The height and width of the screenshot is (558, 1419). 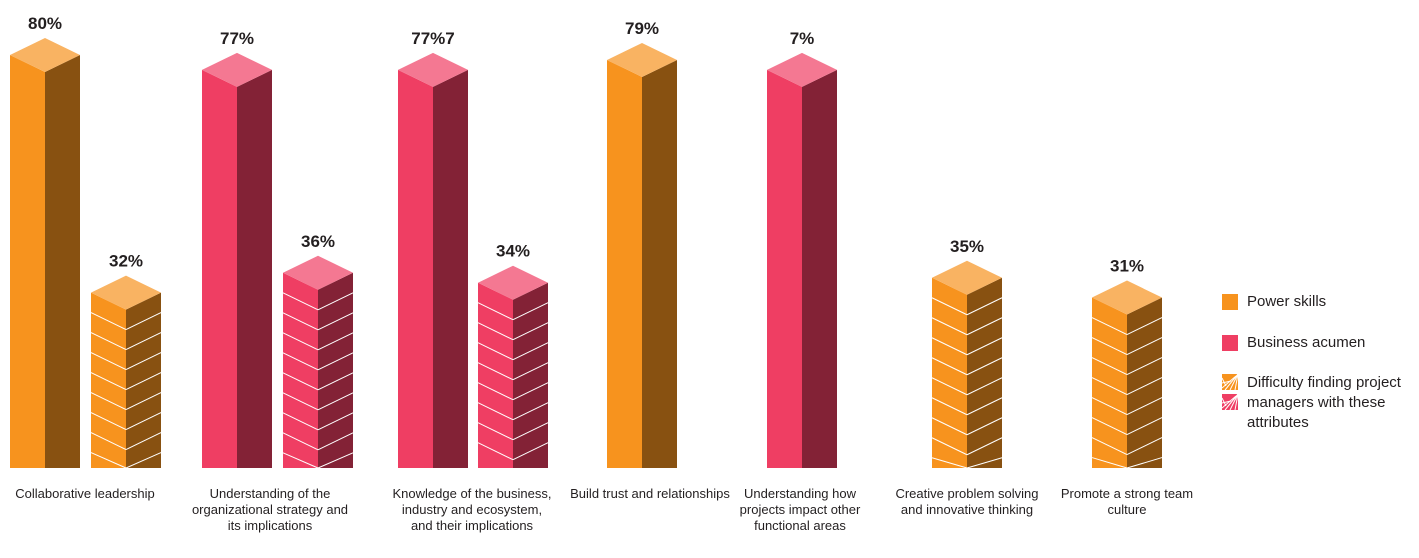 I want to click on value-label: 79%, so click(x=642, y=28).